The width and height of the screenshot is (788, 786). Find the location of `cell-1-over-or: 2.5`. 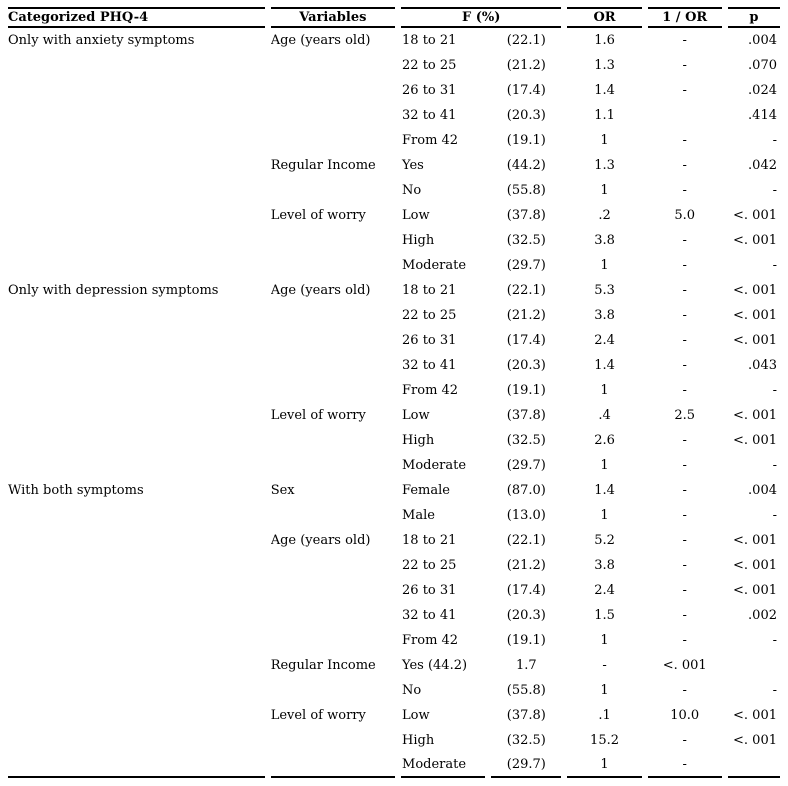

cell-1-over-or: 2.5 is located at coordinates (685, 415).